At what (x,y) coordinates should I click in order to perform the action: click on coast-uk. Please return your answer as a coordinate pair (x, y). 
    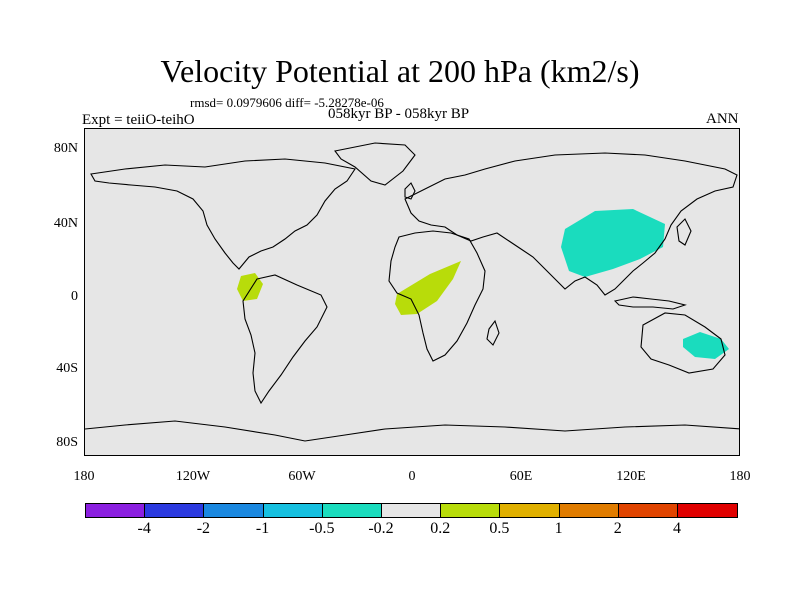
    Looking at the image, I should click on (410, 191).